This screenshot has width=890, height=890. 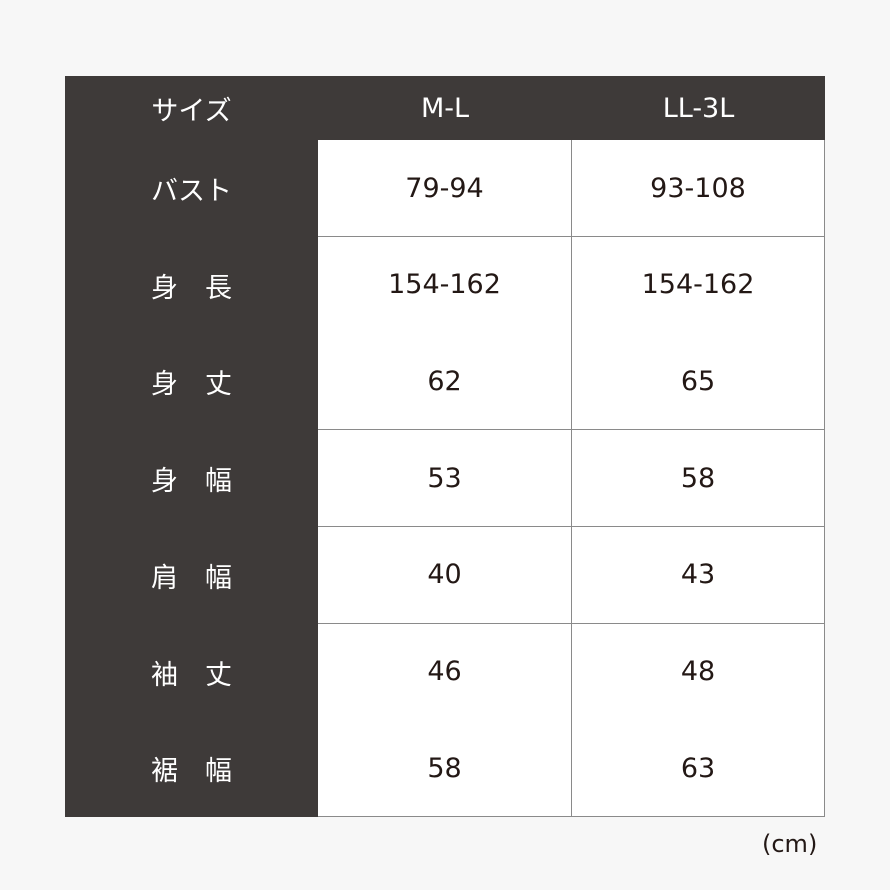 What do you see at coordinates (445, 575) in the screenshot?
I see `table-cell-m-l: 40` at bounding box center [445, 575].